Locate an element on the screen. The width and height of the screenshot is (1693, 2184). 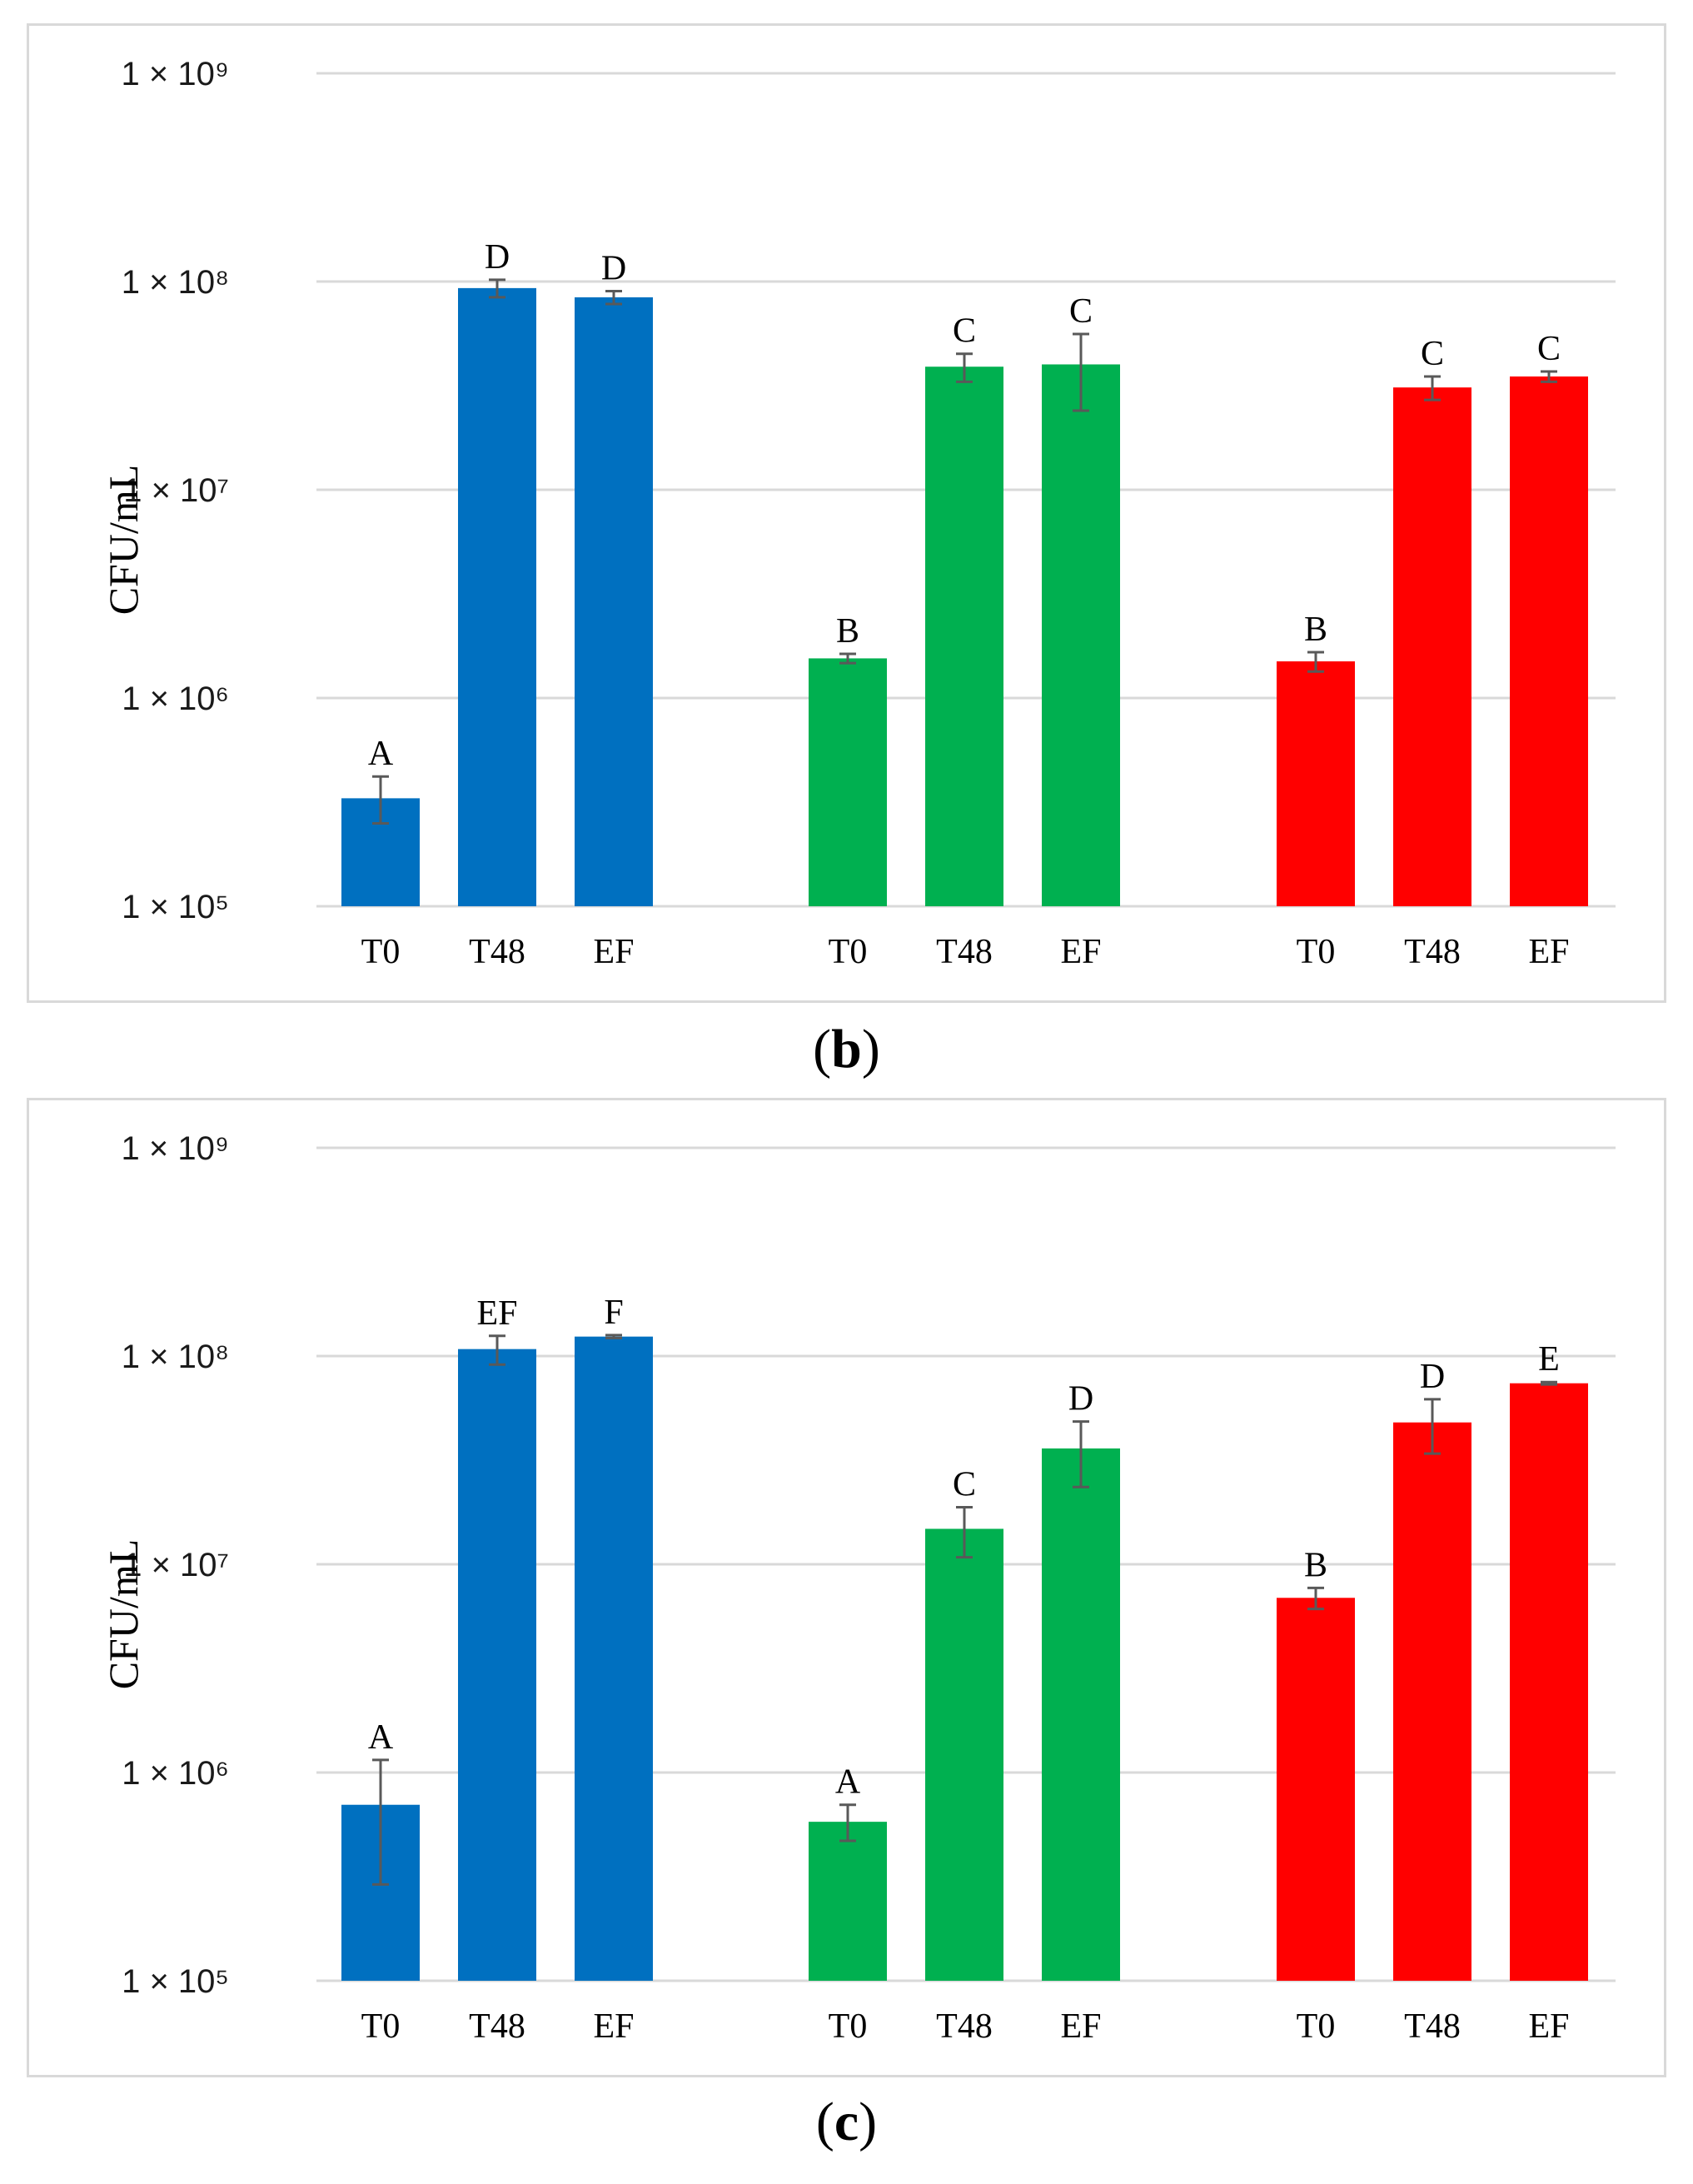
significance-letter: E is located at coordinates (1549, 1359).